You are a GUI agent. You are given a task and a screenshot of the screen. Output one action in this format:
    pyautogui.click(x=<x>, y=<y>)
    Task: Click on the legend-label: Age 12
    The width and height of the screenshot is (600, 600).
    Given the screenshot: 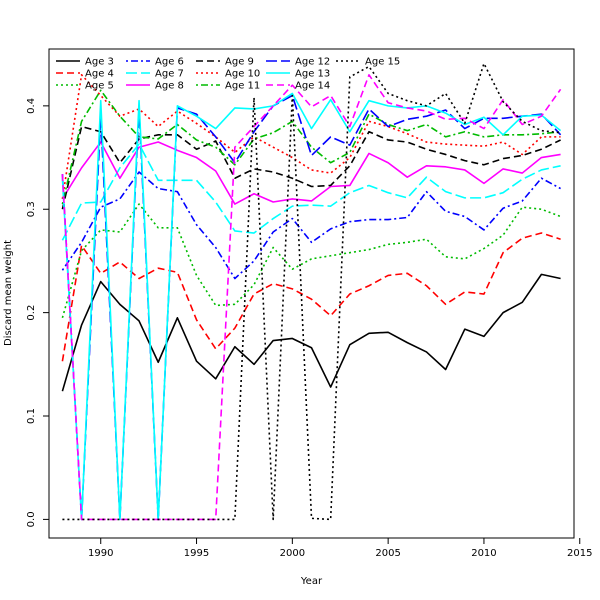 What is the action you would take?
    pyautogui.click(x=312, y=62)
    